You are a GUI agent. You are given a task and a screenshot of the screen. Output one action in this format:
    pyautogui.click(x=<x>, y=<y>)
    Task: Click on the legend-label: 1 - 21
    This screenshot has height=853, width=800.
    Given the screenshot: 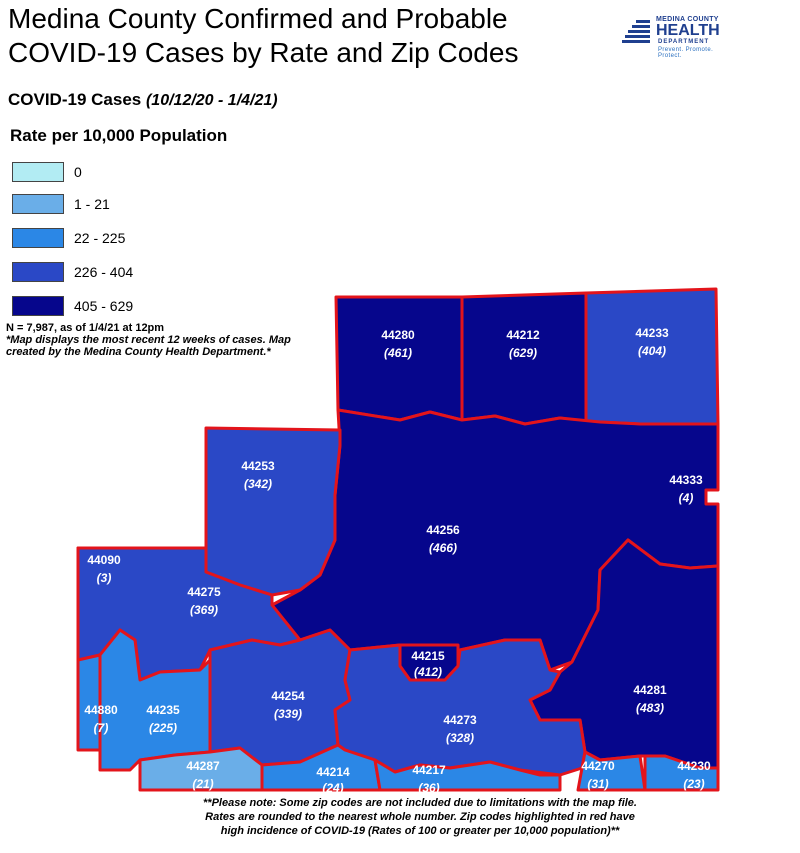 What is the action you would take?
    pyautogui.click(x=92, y=204)
    